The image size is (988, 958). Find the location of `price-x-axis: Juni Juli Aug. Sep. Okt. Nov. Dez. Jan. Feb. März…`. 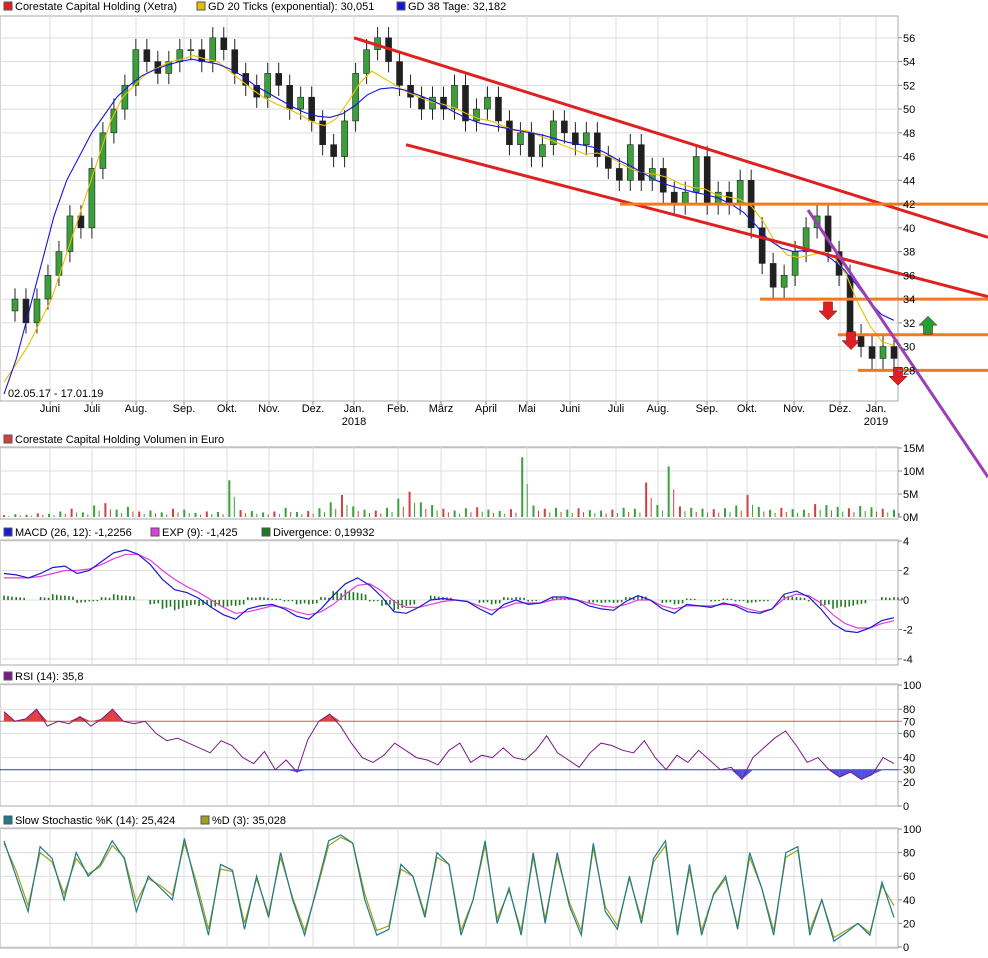

price-x-axis: Juni Juli Aug. Sep. Okt. Nov. Dez. Jan. Feb. März… is located at coordinates (464, 414).